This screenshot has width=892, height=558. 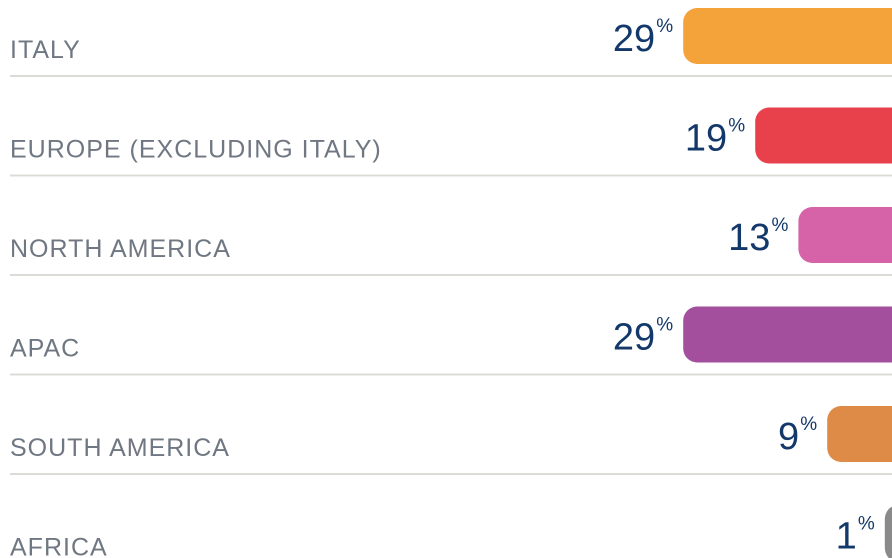 What do you see at coordinates (45, 349) in the screenshot?
I see `category-label: APAC` at bounding box center [45, 349].